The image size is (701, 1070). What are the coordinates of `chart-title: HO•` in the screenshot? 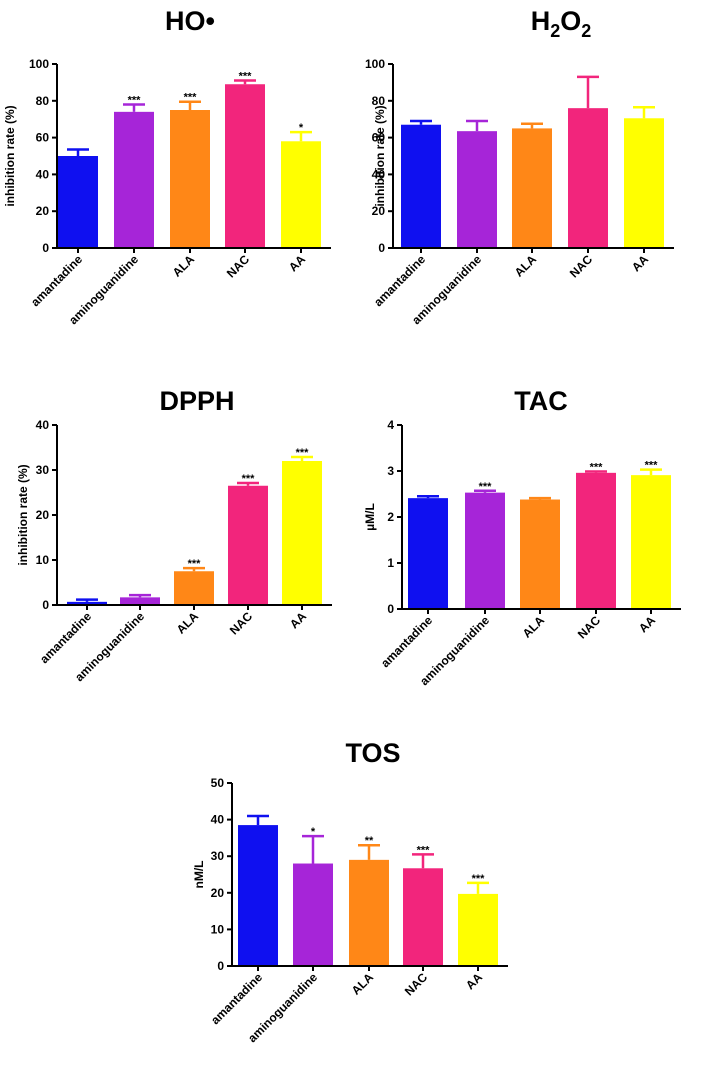 It's located at (190, 21).